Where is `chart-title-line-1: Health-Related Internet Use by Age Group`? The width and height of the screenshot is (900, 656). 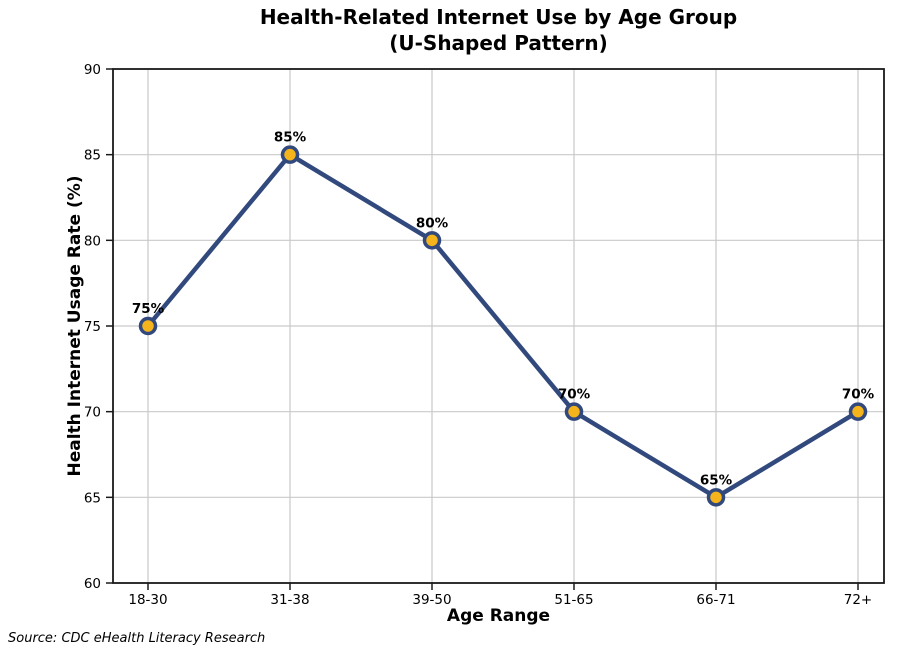
chart-title-line-1: Health-Related Internet Use by Age Group is located at coordinates (498, 17).